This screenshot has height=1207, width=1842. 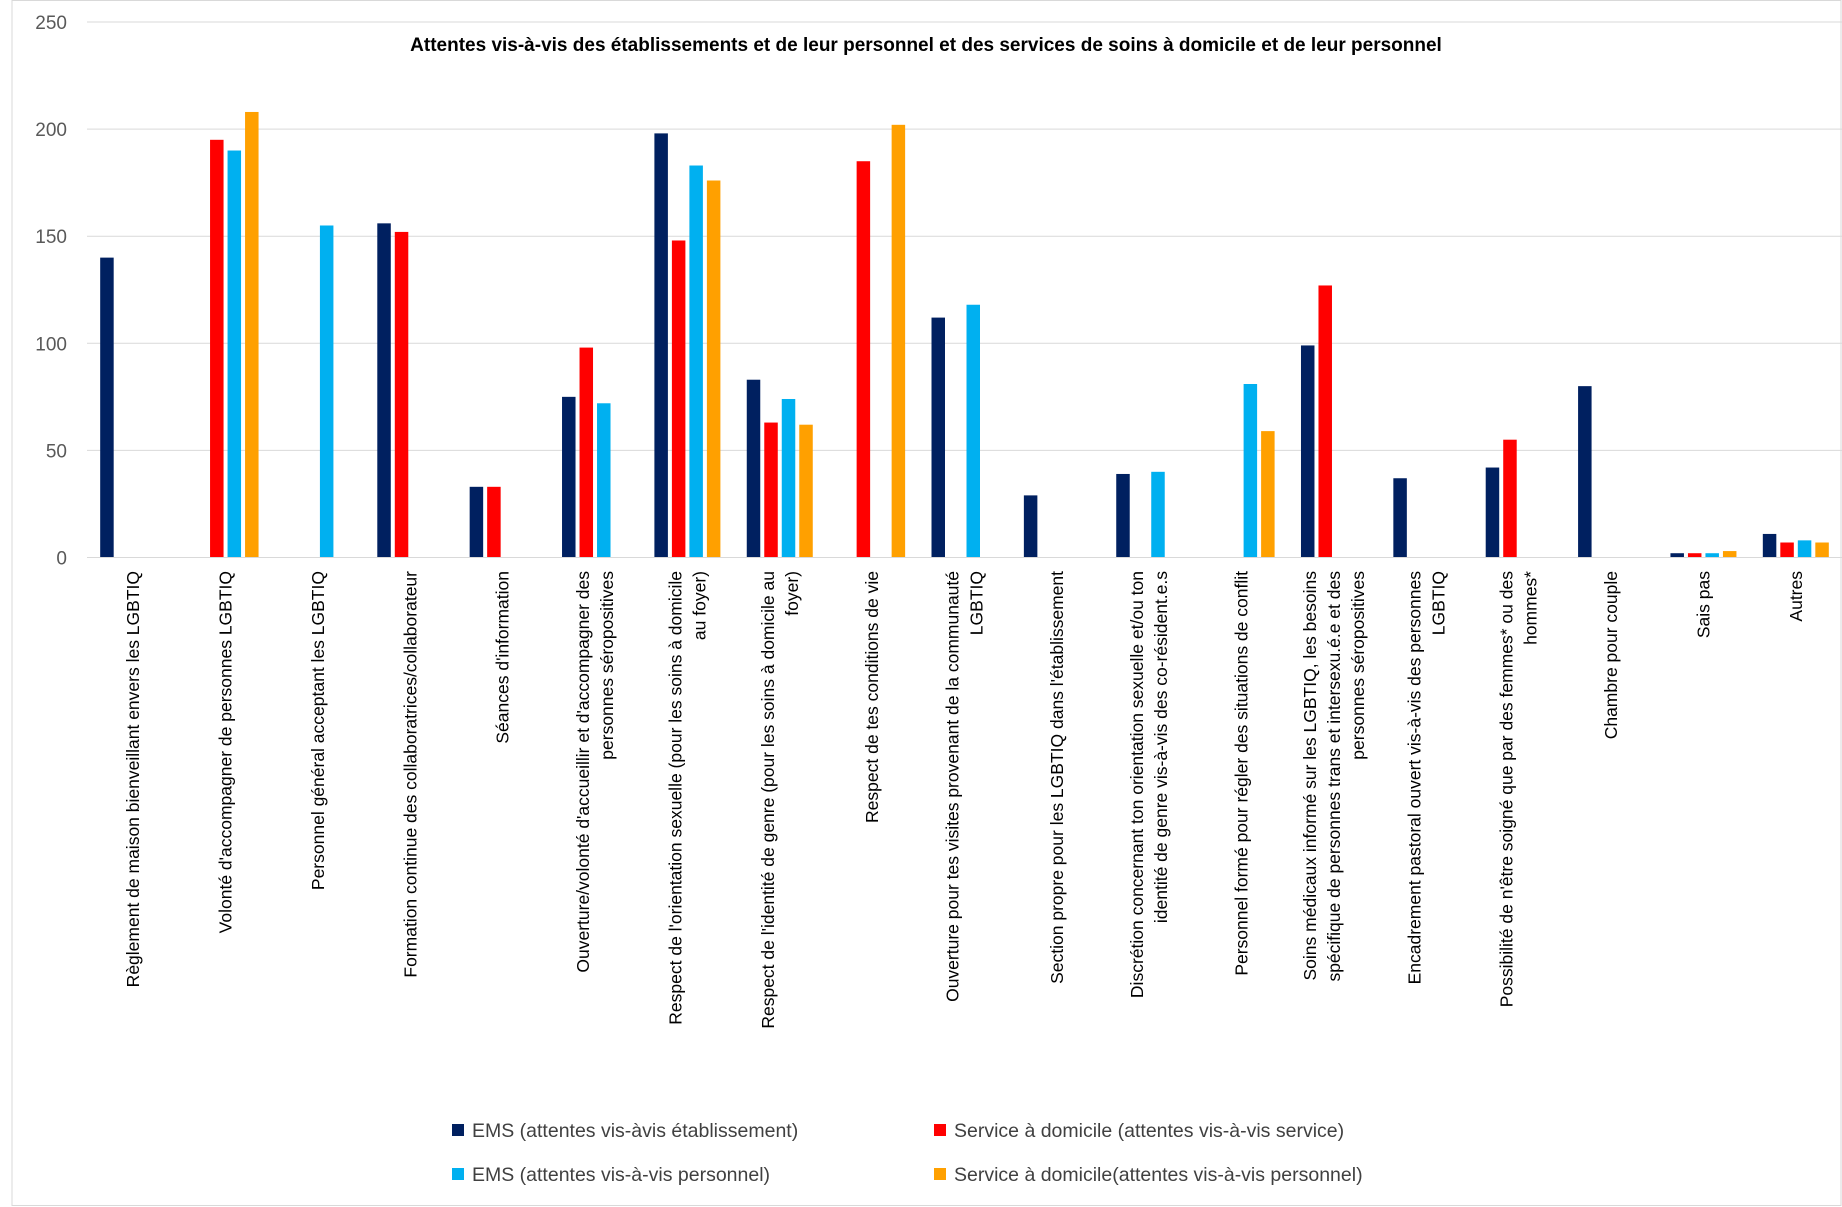 I want to click on bar-2-autres, so click(x=1787, y=550).